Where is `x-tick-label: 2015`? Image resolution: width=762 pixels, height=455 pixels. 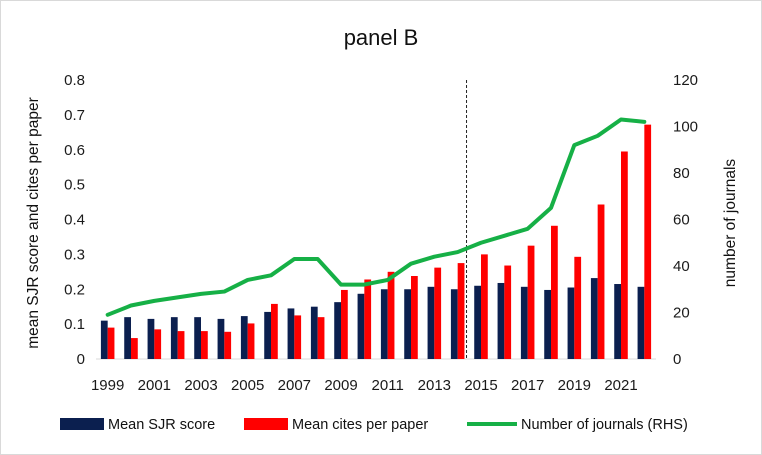
x-tick-label: 2015 is located at coordinates (480, 385).